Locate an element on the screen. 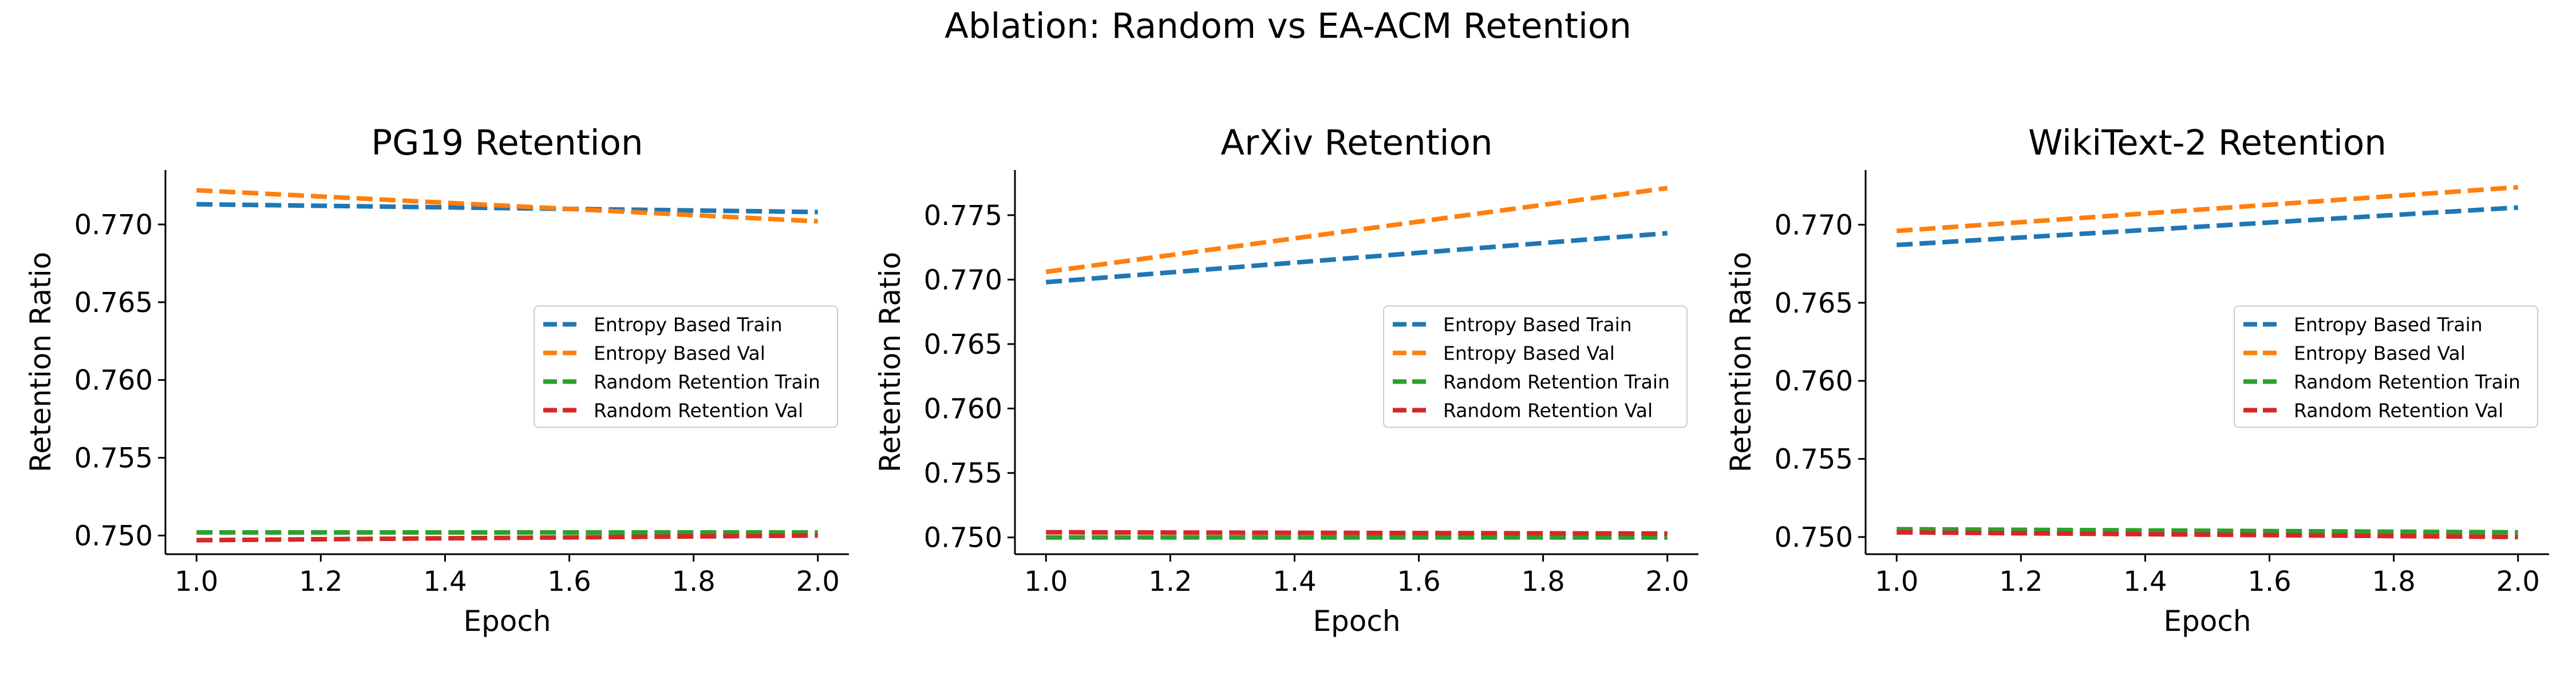  panel-title: WikiText-2 Retention is located at coordinates (2207, 143).